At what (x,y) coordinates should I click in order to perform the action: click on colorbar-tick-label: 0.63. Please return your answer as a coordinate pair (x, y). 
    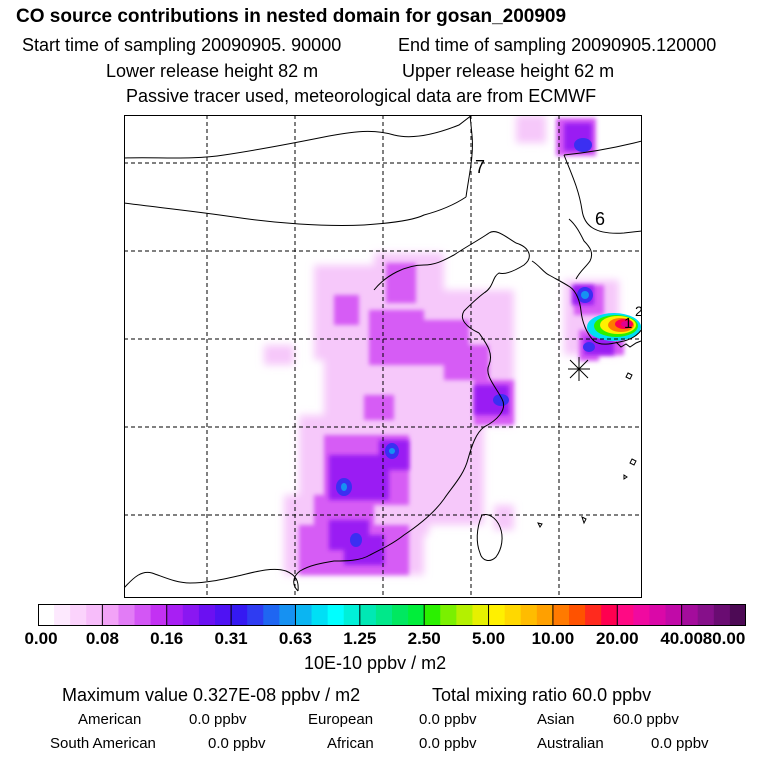
    Looking at the image, I should click on (295, 638).